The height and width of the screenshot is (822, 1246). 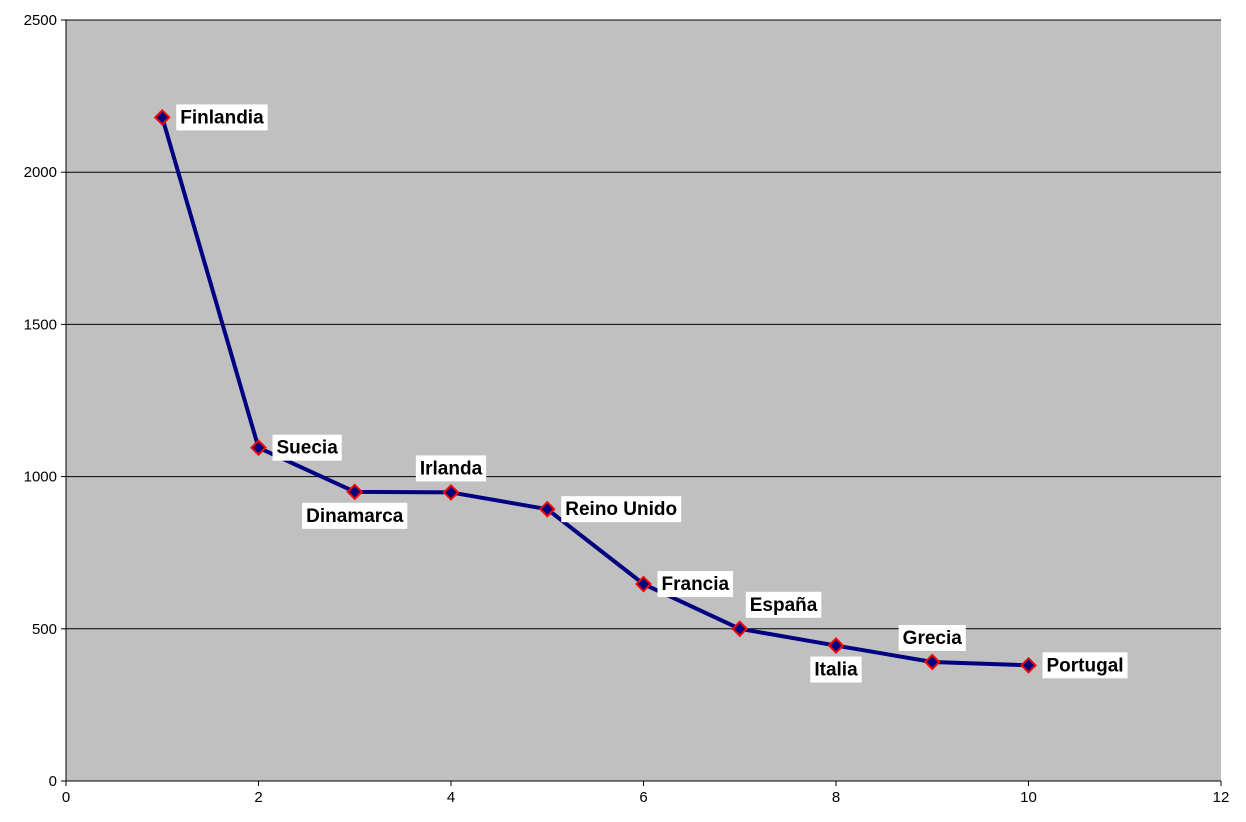 I want to click on x-tick-label: 10, so click(x=1028, y=797).